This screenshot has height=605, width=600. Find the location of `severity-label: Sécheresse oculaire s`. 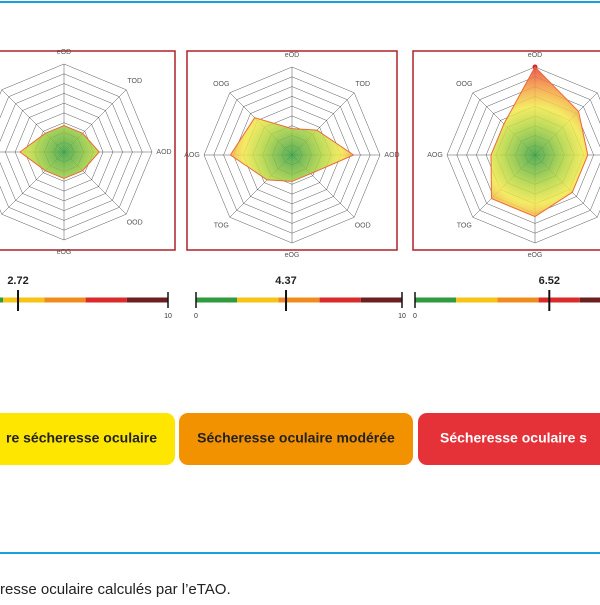

severity-label: Sécheresse oculaire s is located at coordinates (513, 438).